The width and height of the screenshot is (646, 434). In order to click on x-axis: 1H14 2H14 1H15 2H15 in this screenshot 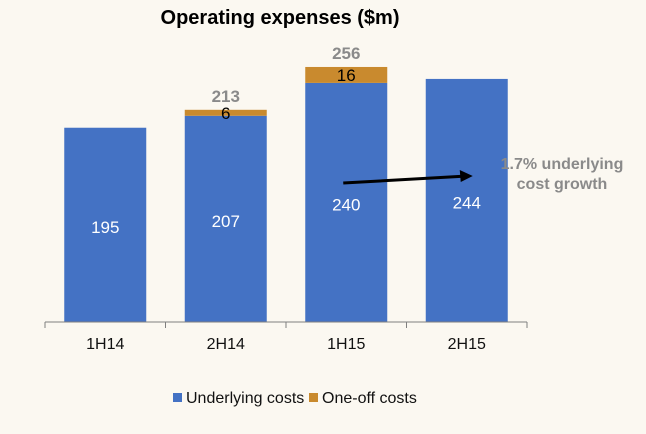, I will do `click(286, 337)`.